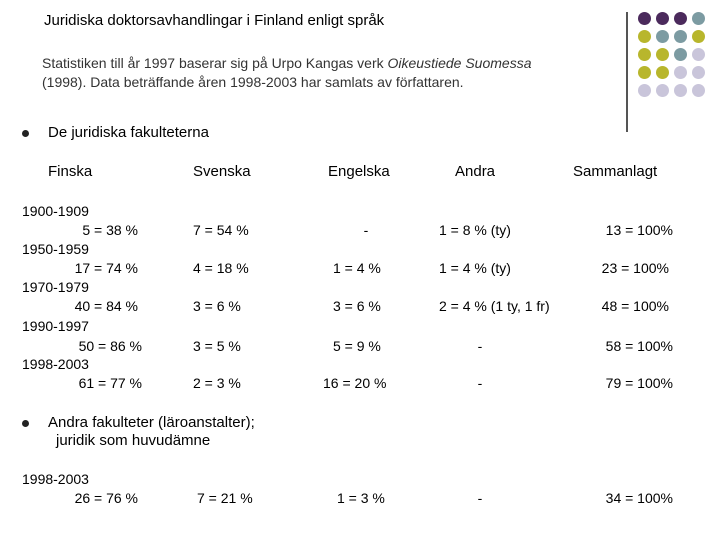  What do you see at coordinates (55, 326) in the screenshot?
I see `row-period: 1990-1997` at bounding box center [55, 326].